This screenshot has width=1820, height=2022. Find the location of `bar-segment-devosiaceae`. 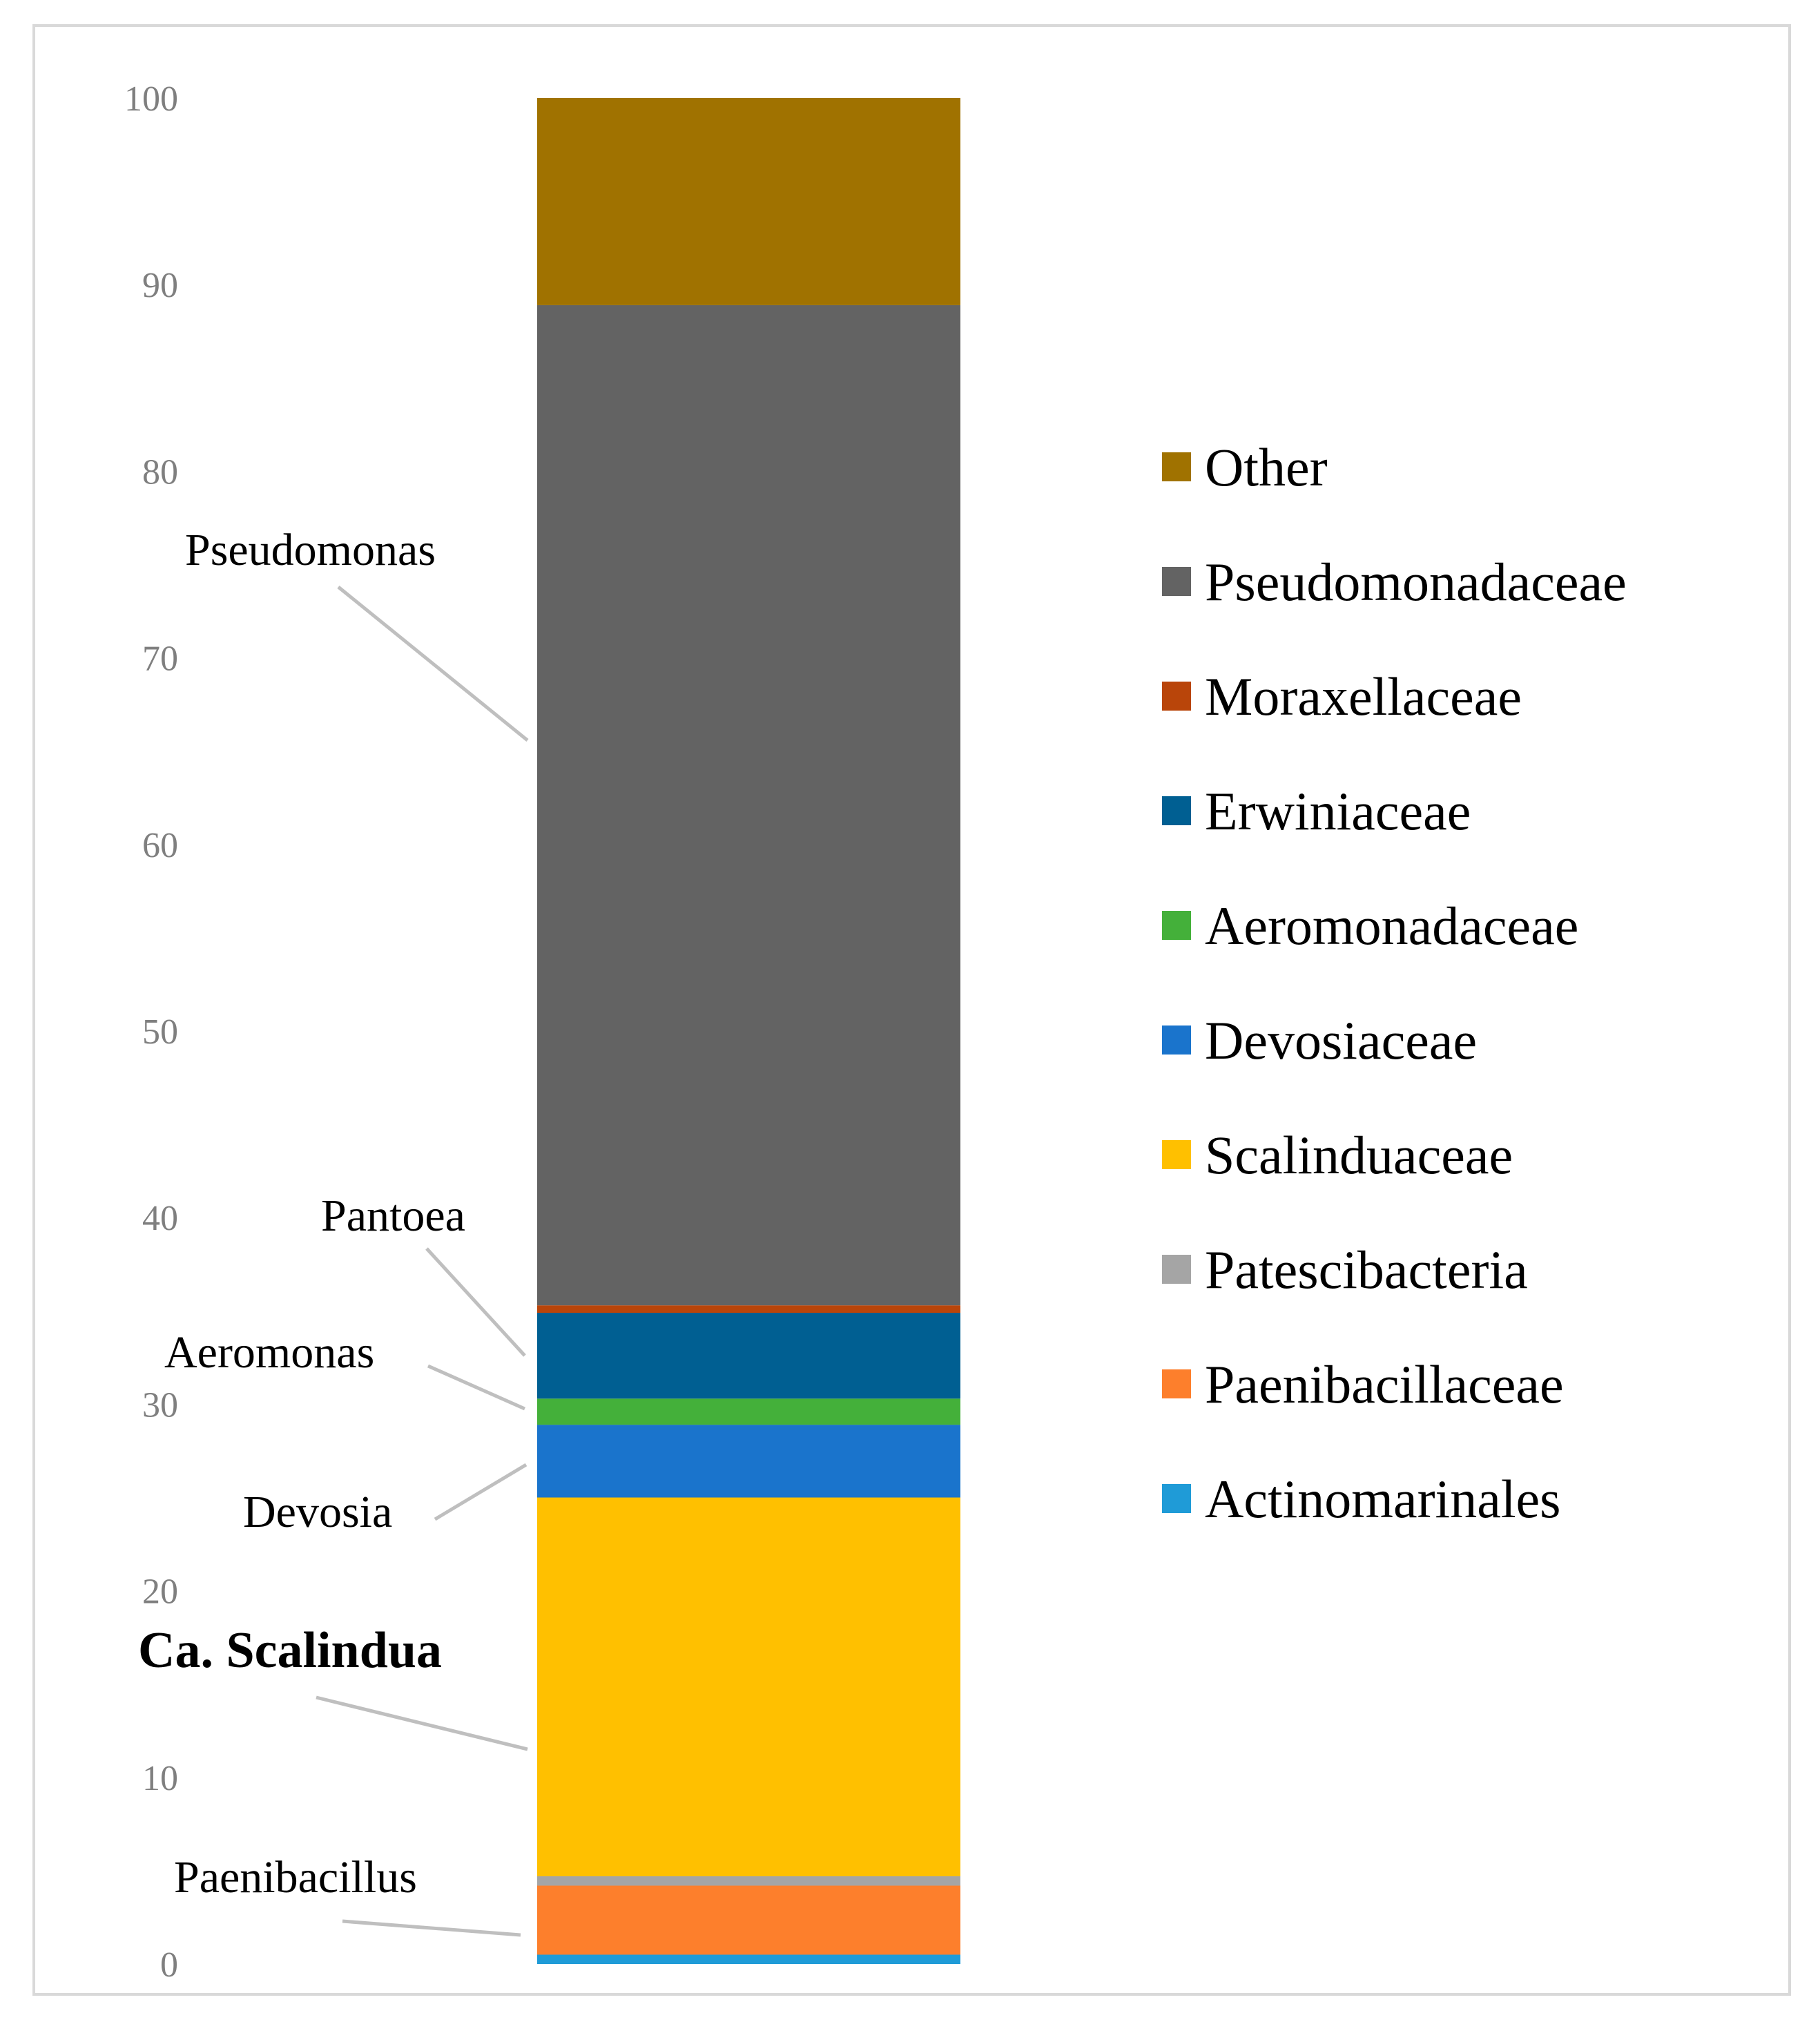

bar-segment-devosiaceae is located at coordinates (748, 1461).